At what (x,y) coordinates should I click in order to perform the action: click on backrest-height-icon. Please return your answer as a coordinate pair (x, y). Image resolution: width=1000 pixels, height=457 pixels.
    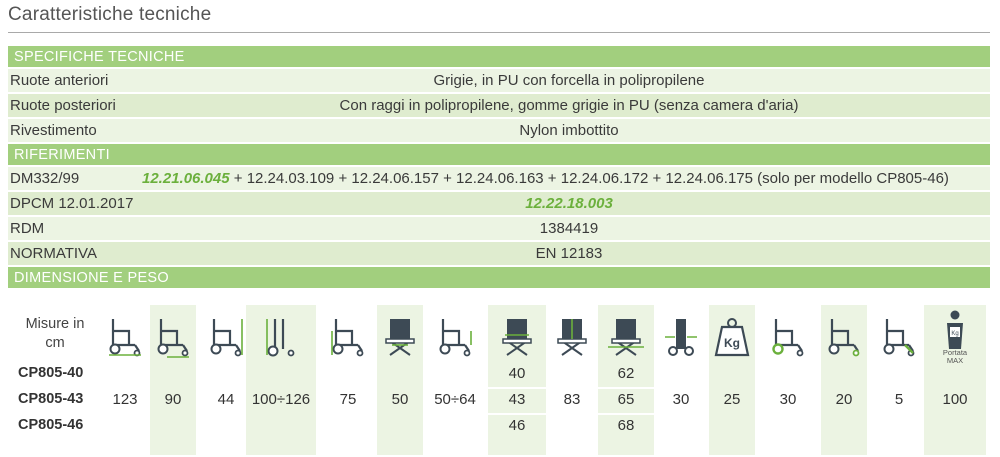
    Looking at the image, I should click on (572, 337).